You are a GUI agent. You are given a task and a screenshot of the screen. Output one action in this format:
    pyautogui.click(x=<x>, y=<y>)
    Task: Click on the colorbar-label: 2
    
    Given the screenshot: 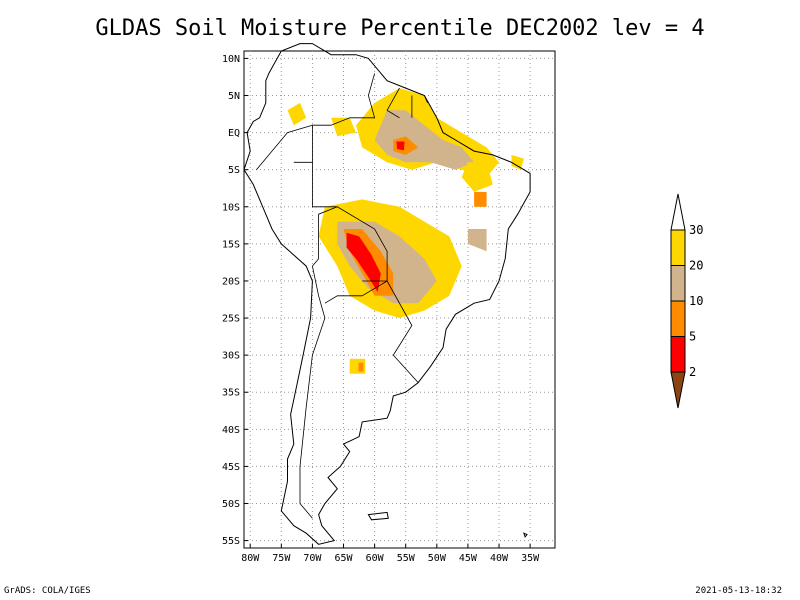 What is the action you would take?
    pyautogui.click(x=692, y=372)
    